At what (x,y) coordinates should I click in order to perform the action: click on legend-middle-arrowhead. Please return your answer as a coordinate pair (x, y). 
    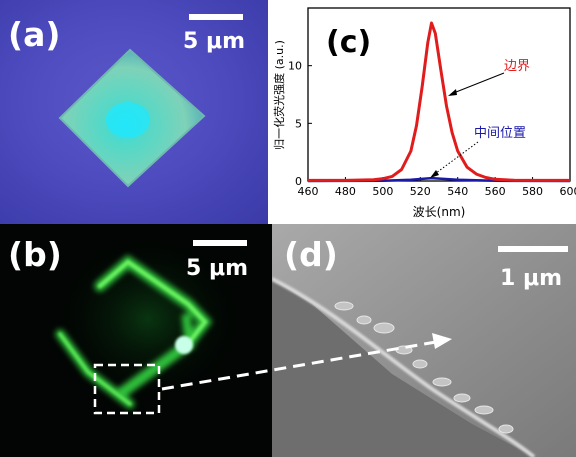
    Looking at the image, I should click on (434, 174).